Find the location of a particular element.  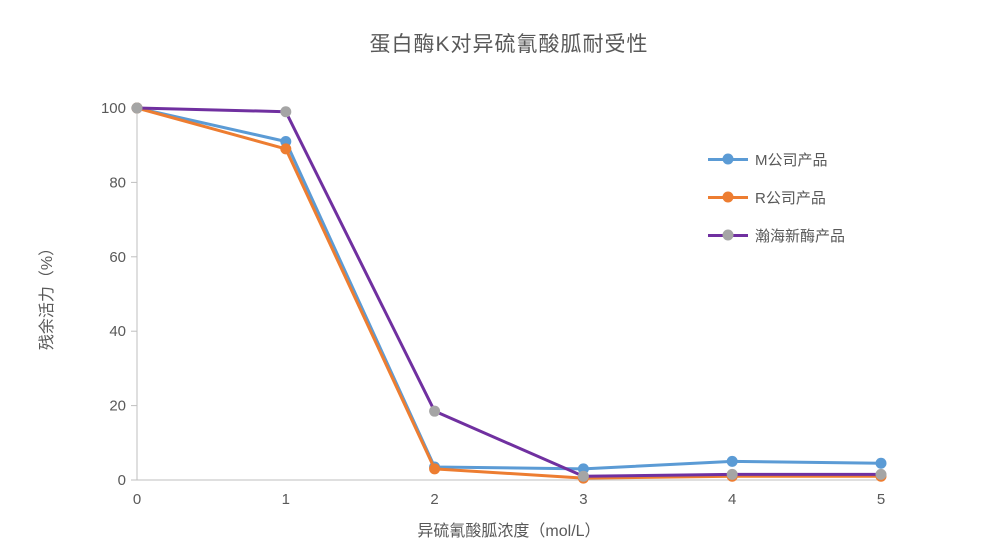

legend-label: 瀚海新酶产品 is located at coordinates (800, 236).